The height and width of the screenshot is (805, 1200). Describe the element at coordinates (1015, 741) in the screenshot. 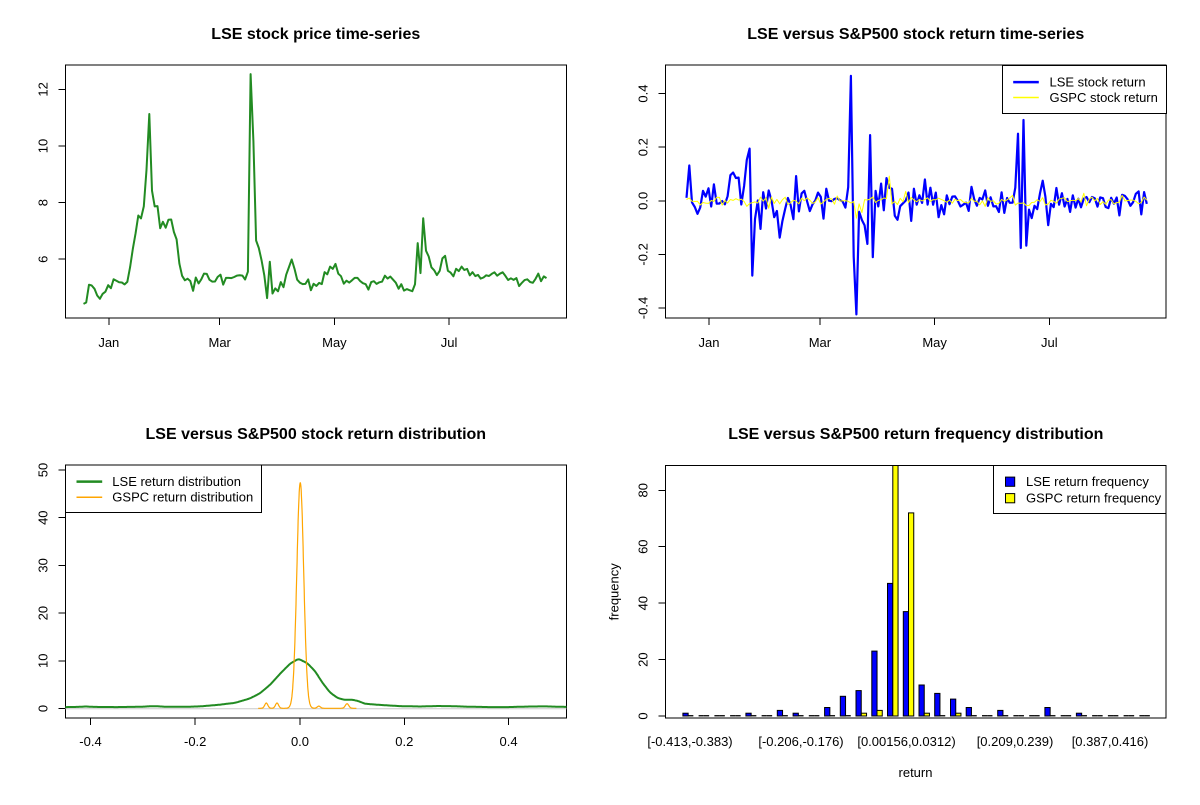

I see `svg-text: [0.209,0.239)` at that location.